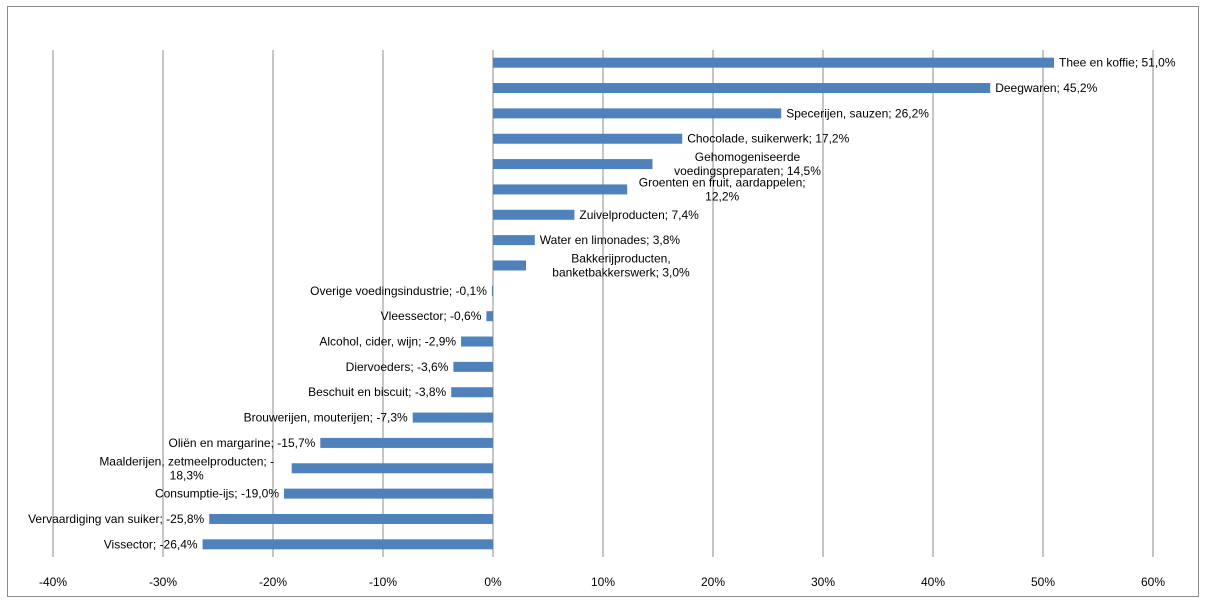  I want to click on data-label: Zuivelproducten; 7,4%, so click(639, 215).